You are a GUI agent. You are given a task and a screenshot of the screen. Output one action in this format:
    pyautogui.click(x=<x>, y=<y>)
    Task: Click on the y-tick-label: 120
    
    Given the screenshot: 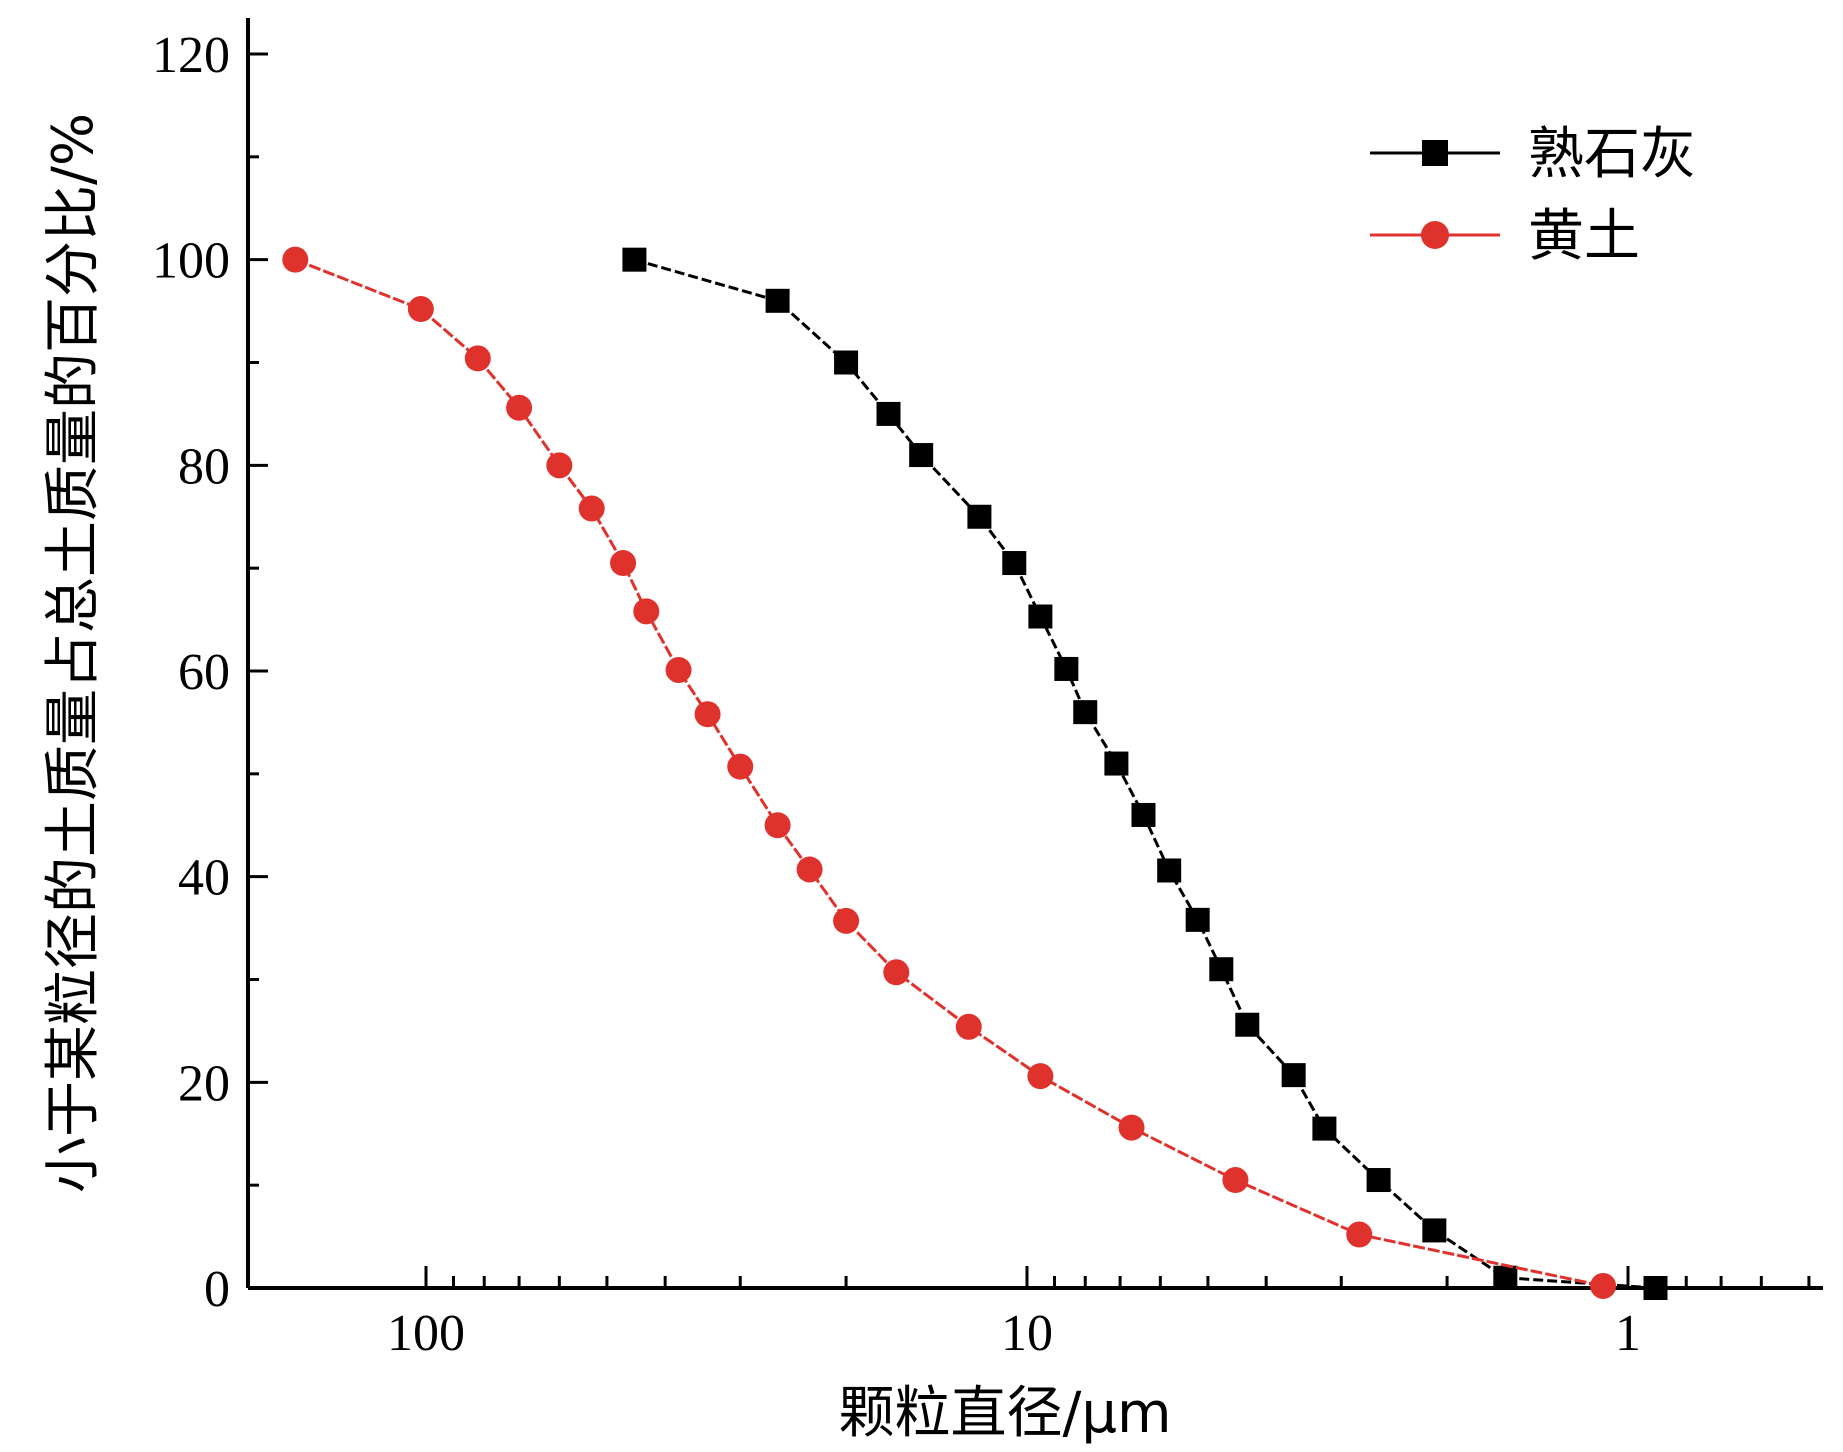 What is the action you would take?
    pyautogui.click(x=191, y=55)
    